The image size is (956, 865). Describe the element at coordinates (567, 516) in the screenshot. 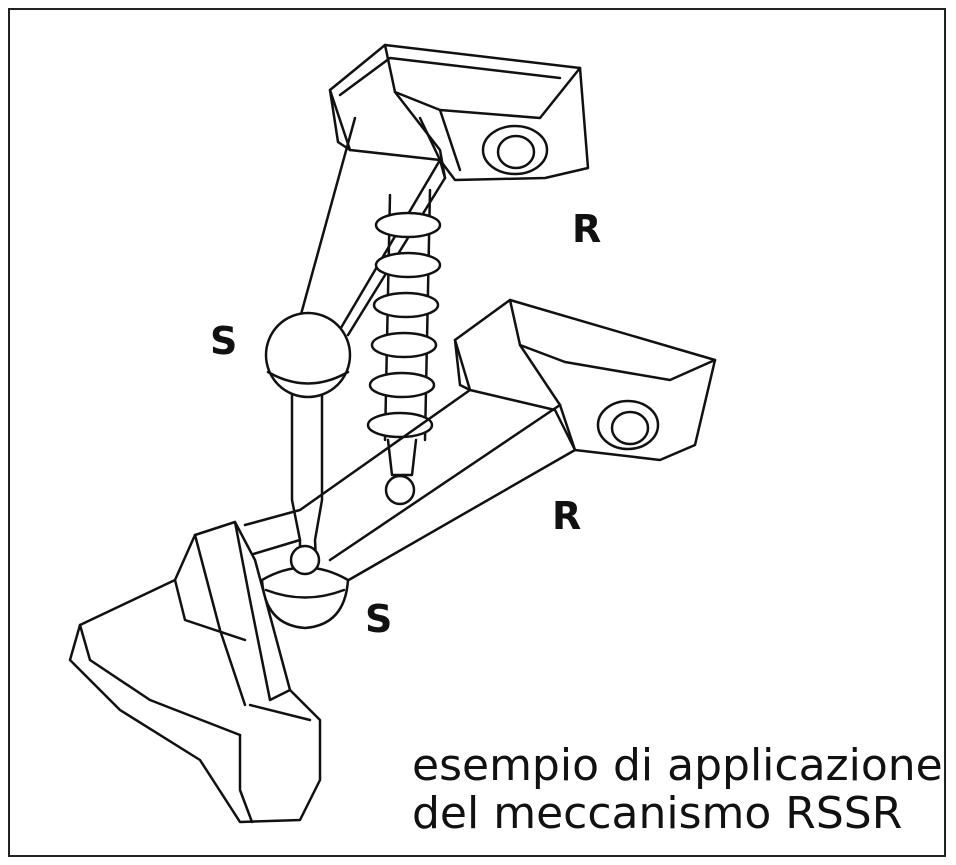

I see `revolute-joint-label-lower: R` at that location.